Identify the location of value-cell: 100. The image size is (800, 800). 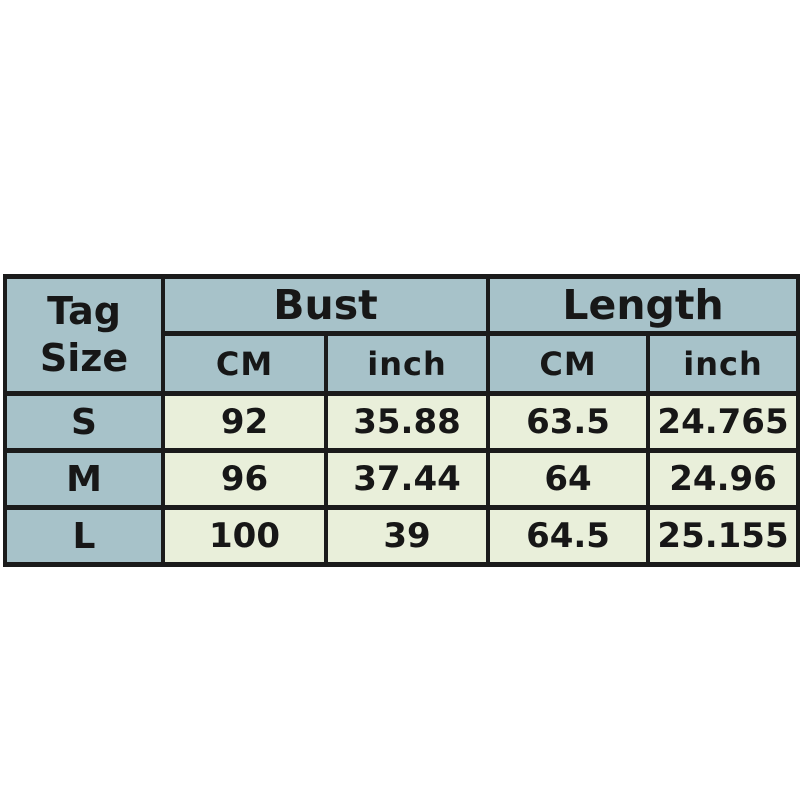
(244, 536).